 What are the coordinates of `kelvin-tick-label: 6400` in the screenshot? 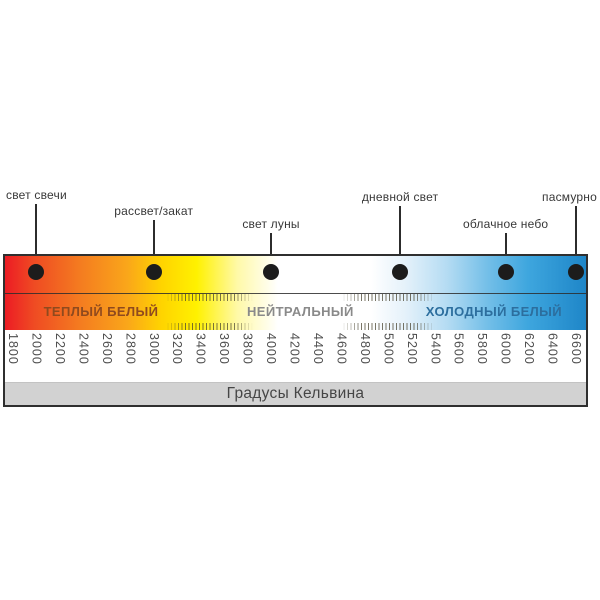 It's located at (552, 349).